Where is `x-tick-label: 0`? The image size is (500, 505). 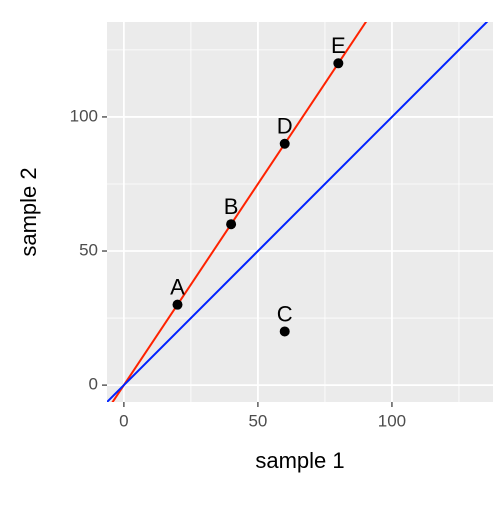 x-tick-label: 0 is located at coordinates (123, 420).